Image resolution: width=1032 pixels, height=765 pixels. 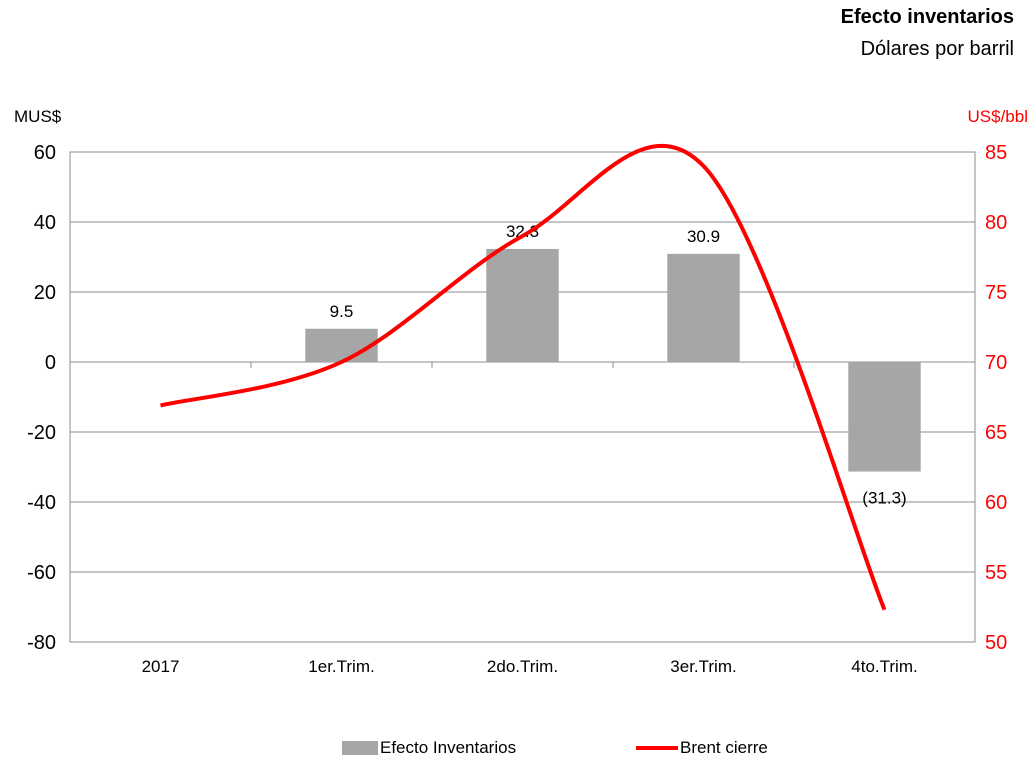 I want to click on left-axis-unit: MUS$, so click(x=38, y=116).